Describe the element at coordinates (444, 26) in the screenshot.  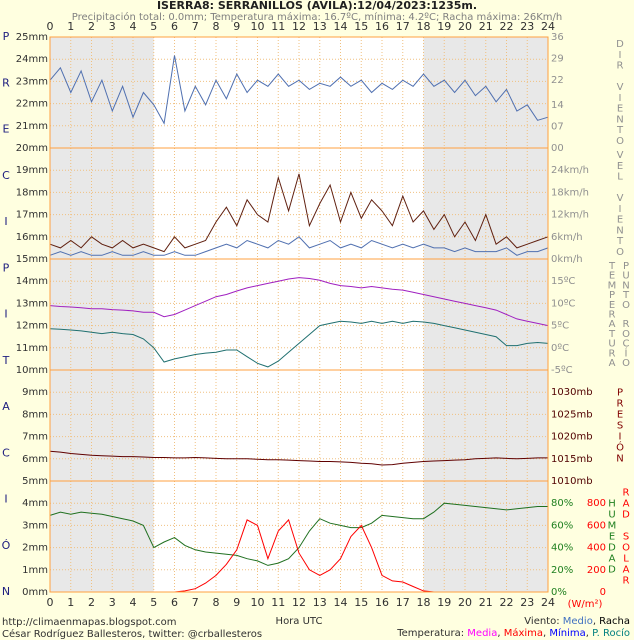
I see `x-tick-label: 19` at that location.